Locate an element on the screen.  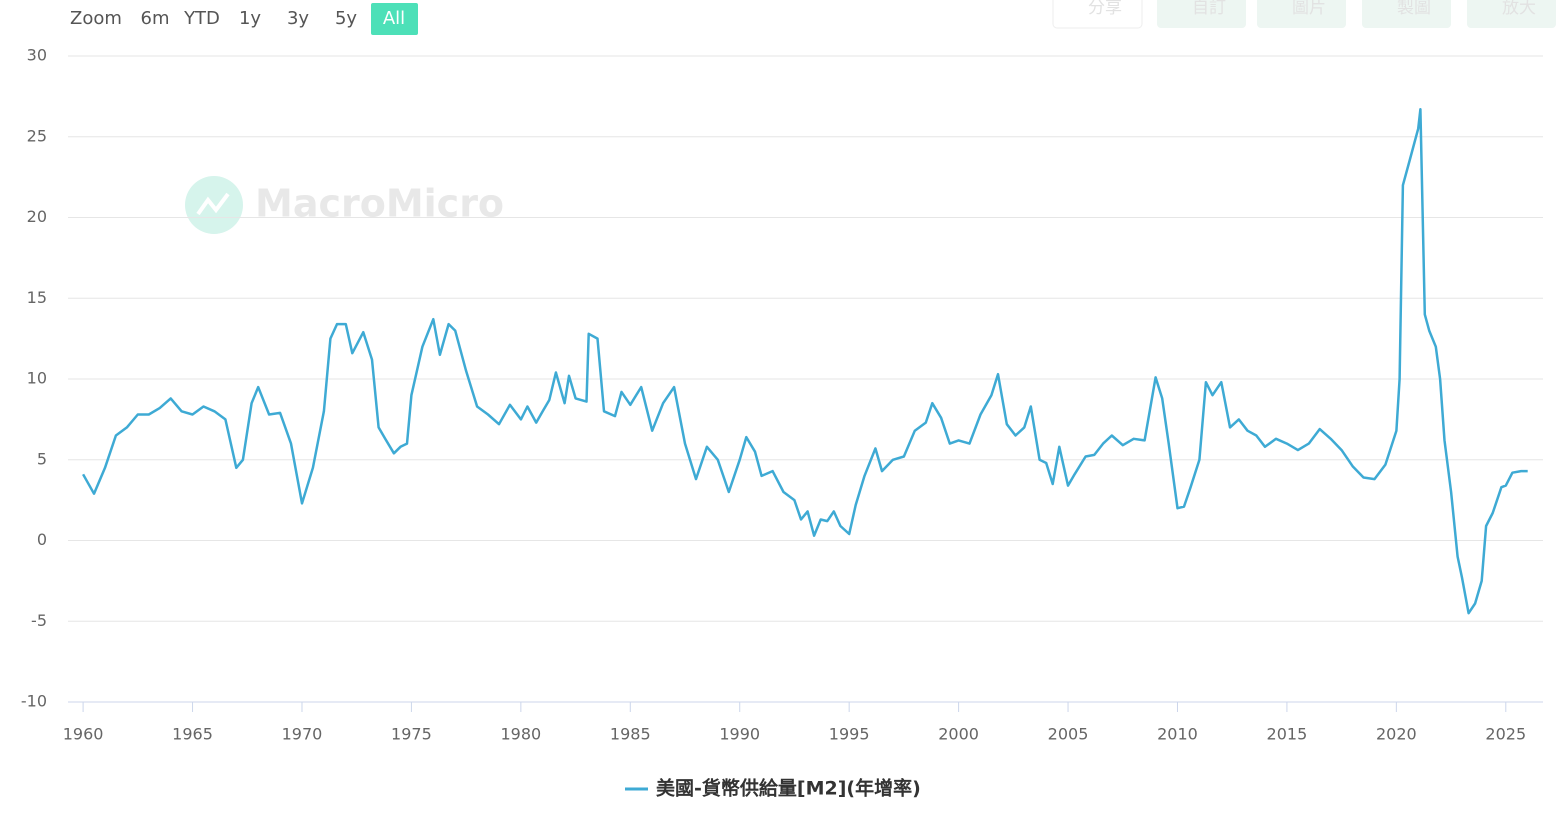
y-tick-label: 20 is located at coordinates (37, 216).